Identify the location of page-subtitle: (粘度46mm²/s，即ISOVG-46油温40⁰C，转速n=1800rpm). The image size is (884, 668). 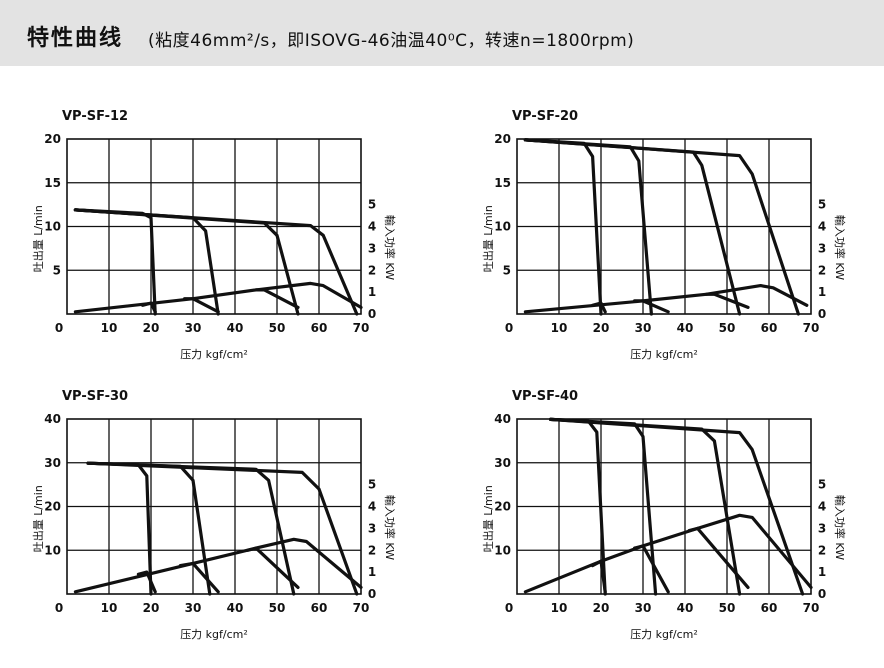
(391, 41).